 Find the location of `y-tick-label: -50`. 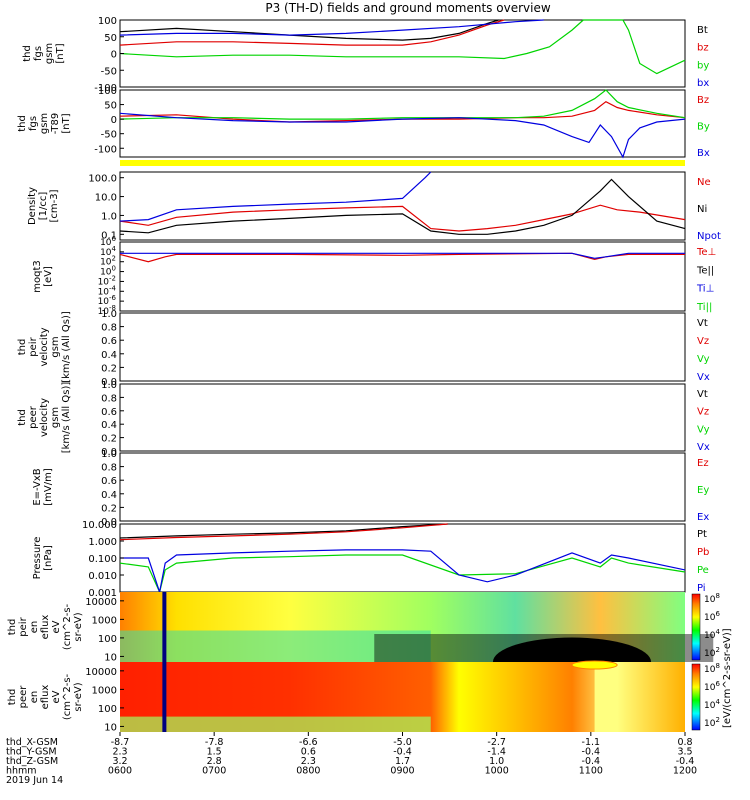

y-tick-label: -50 is located at coordinates (109, 71).